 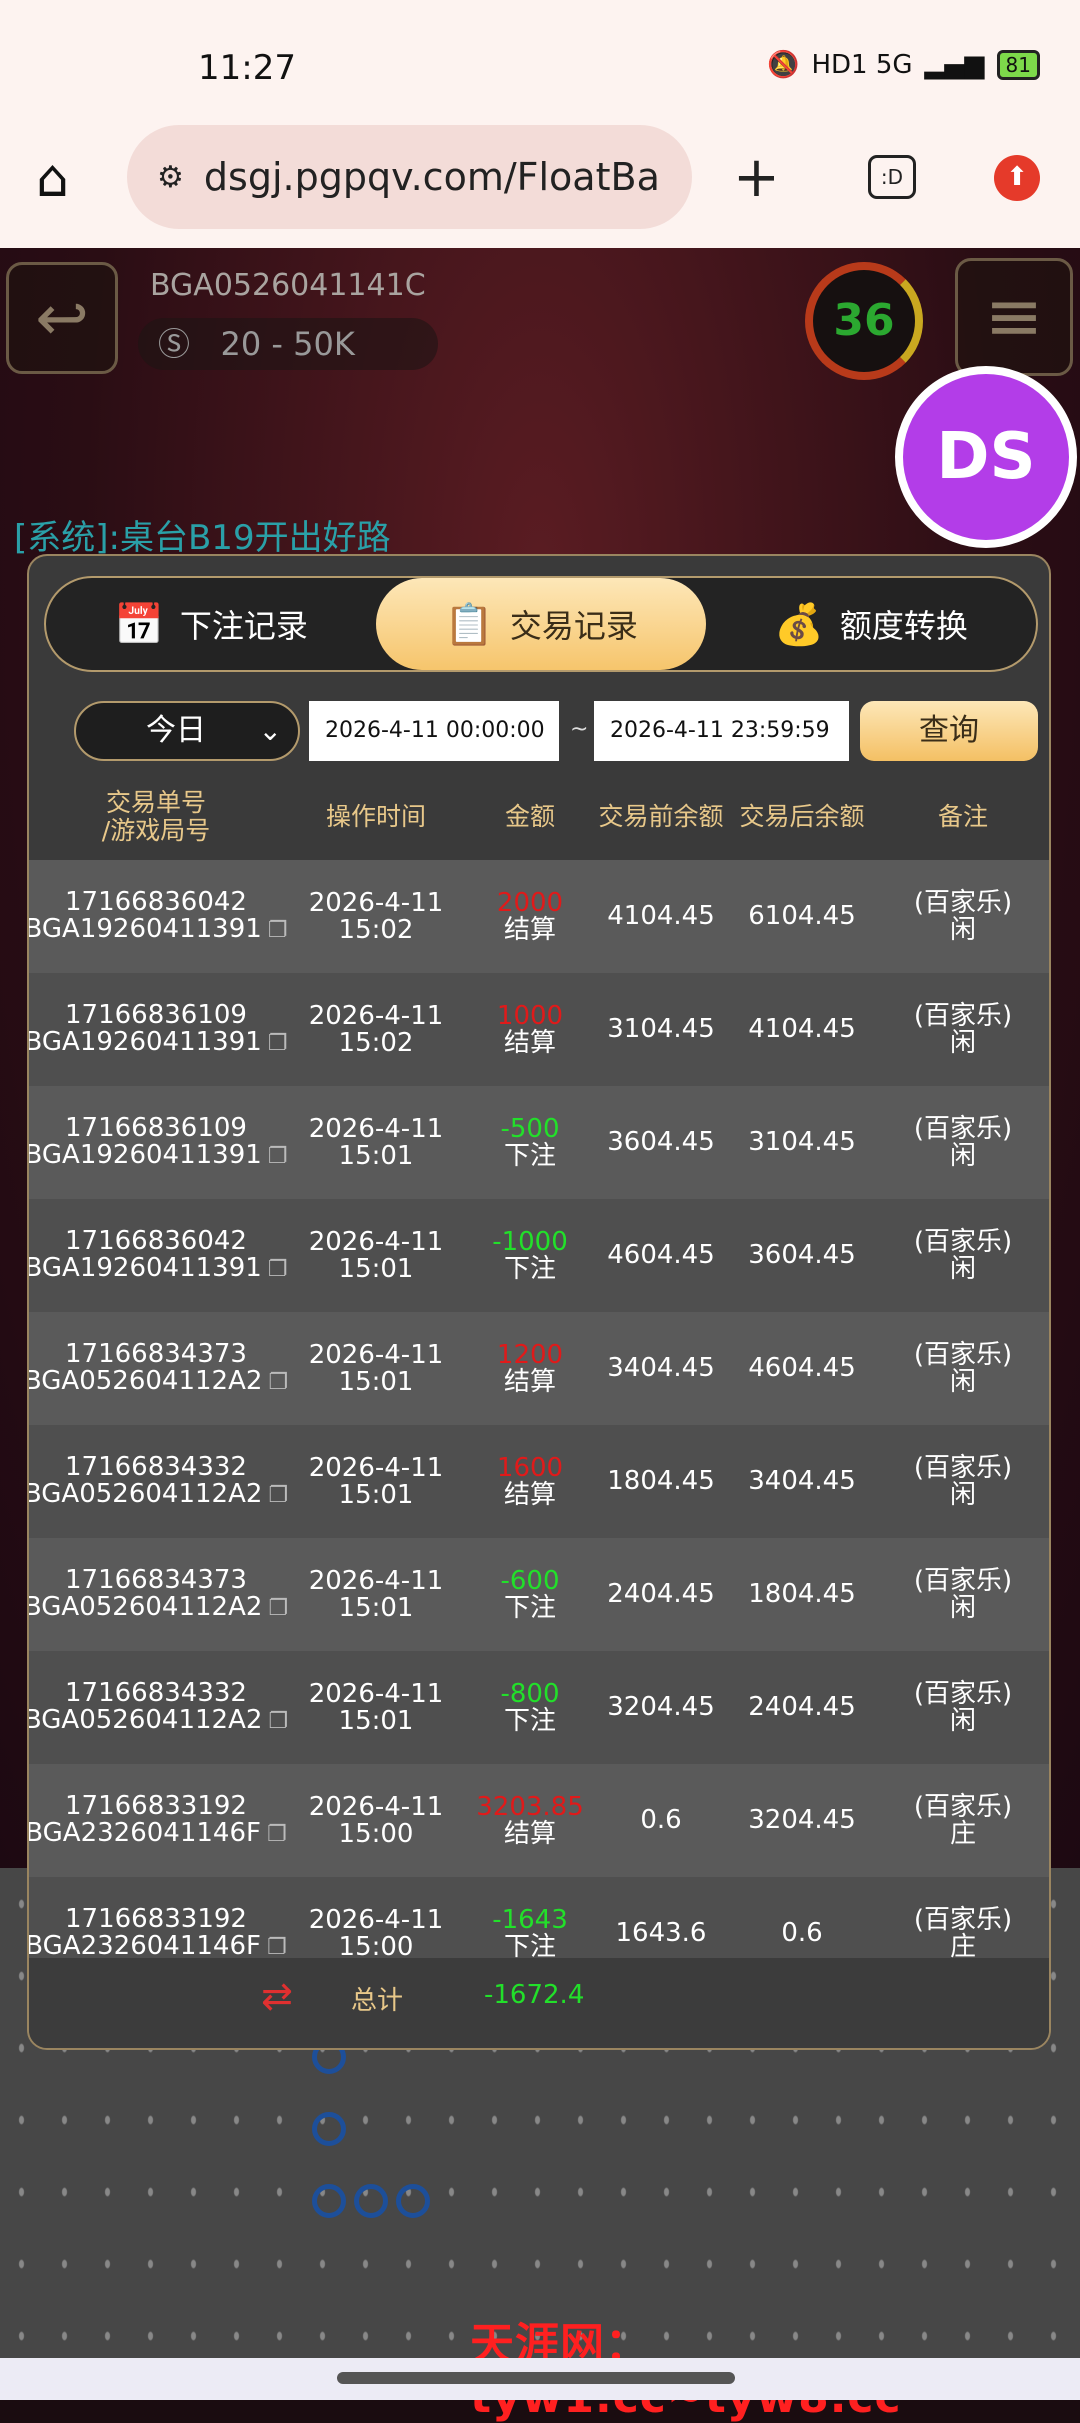 I want to click on period-select: 今日 ⌄, so click(x=187, y=731).